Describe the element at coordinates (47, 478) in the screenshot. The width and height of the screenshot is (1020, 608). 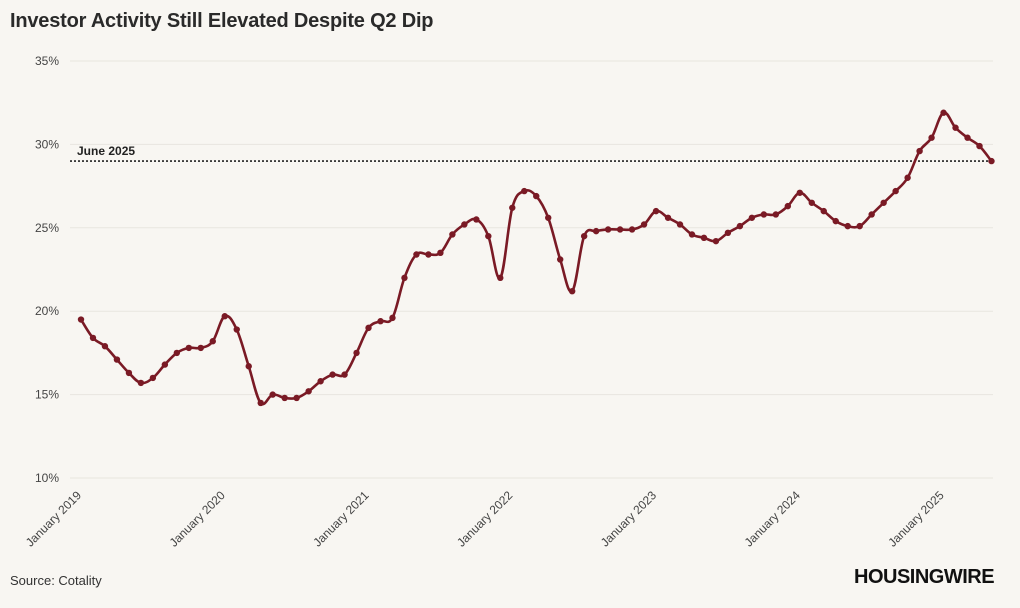
I see `y-tick-label: 10%` at that location.